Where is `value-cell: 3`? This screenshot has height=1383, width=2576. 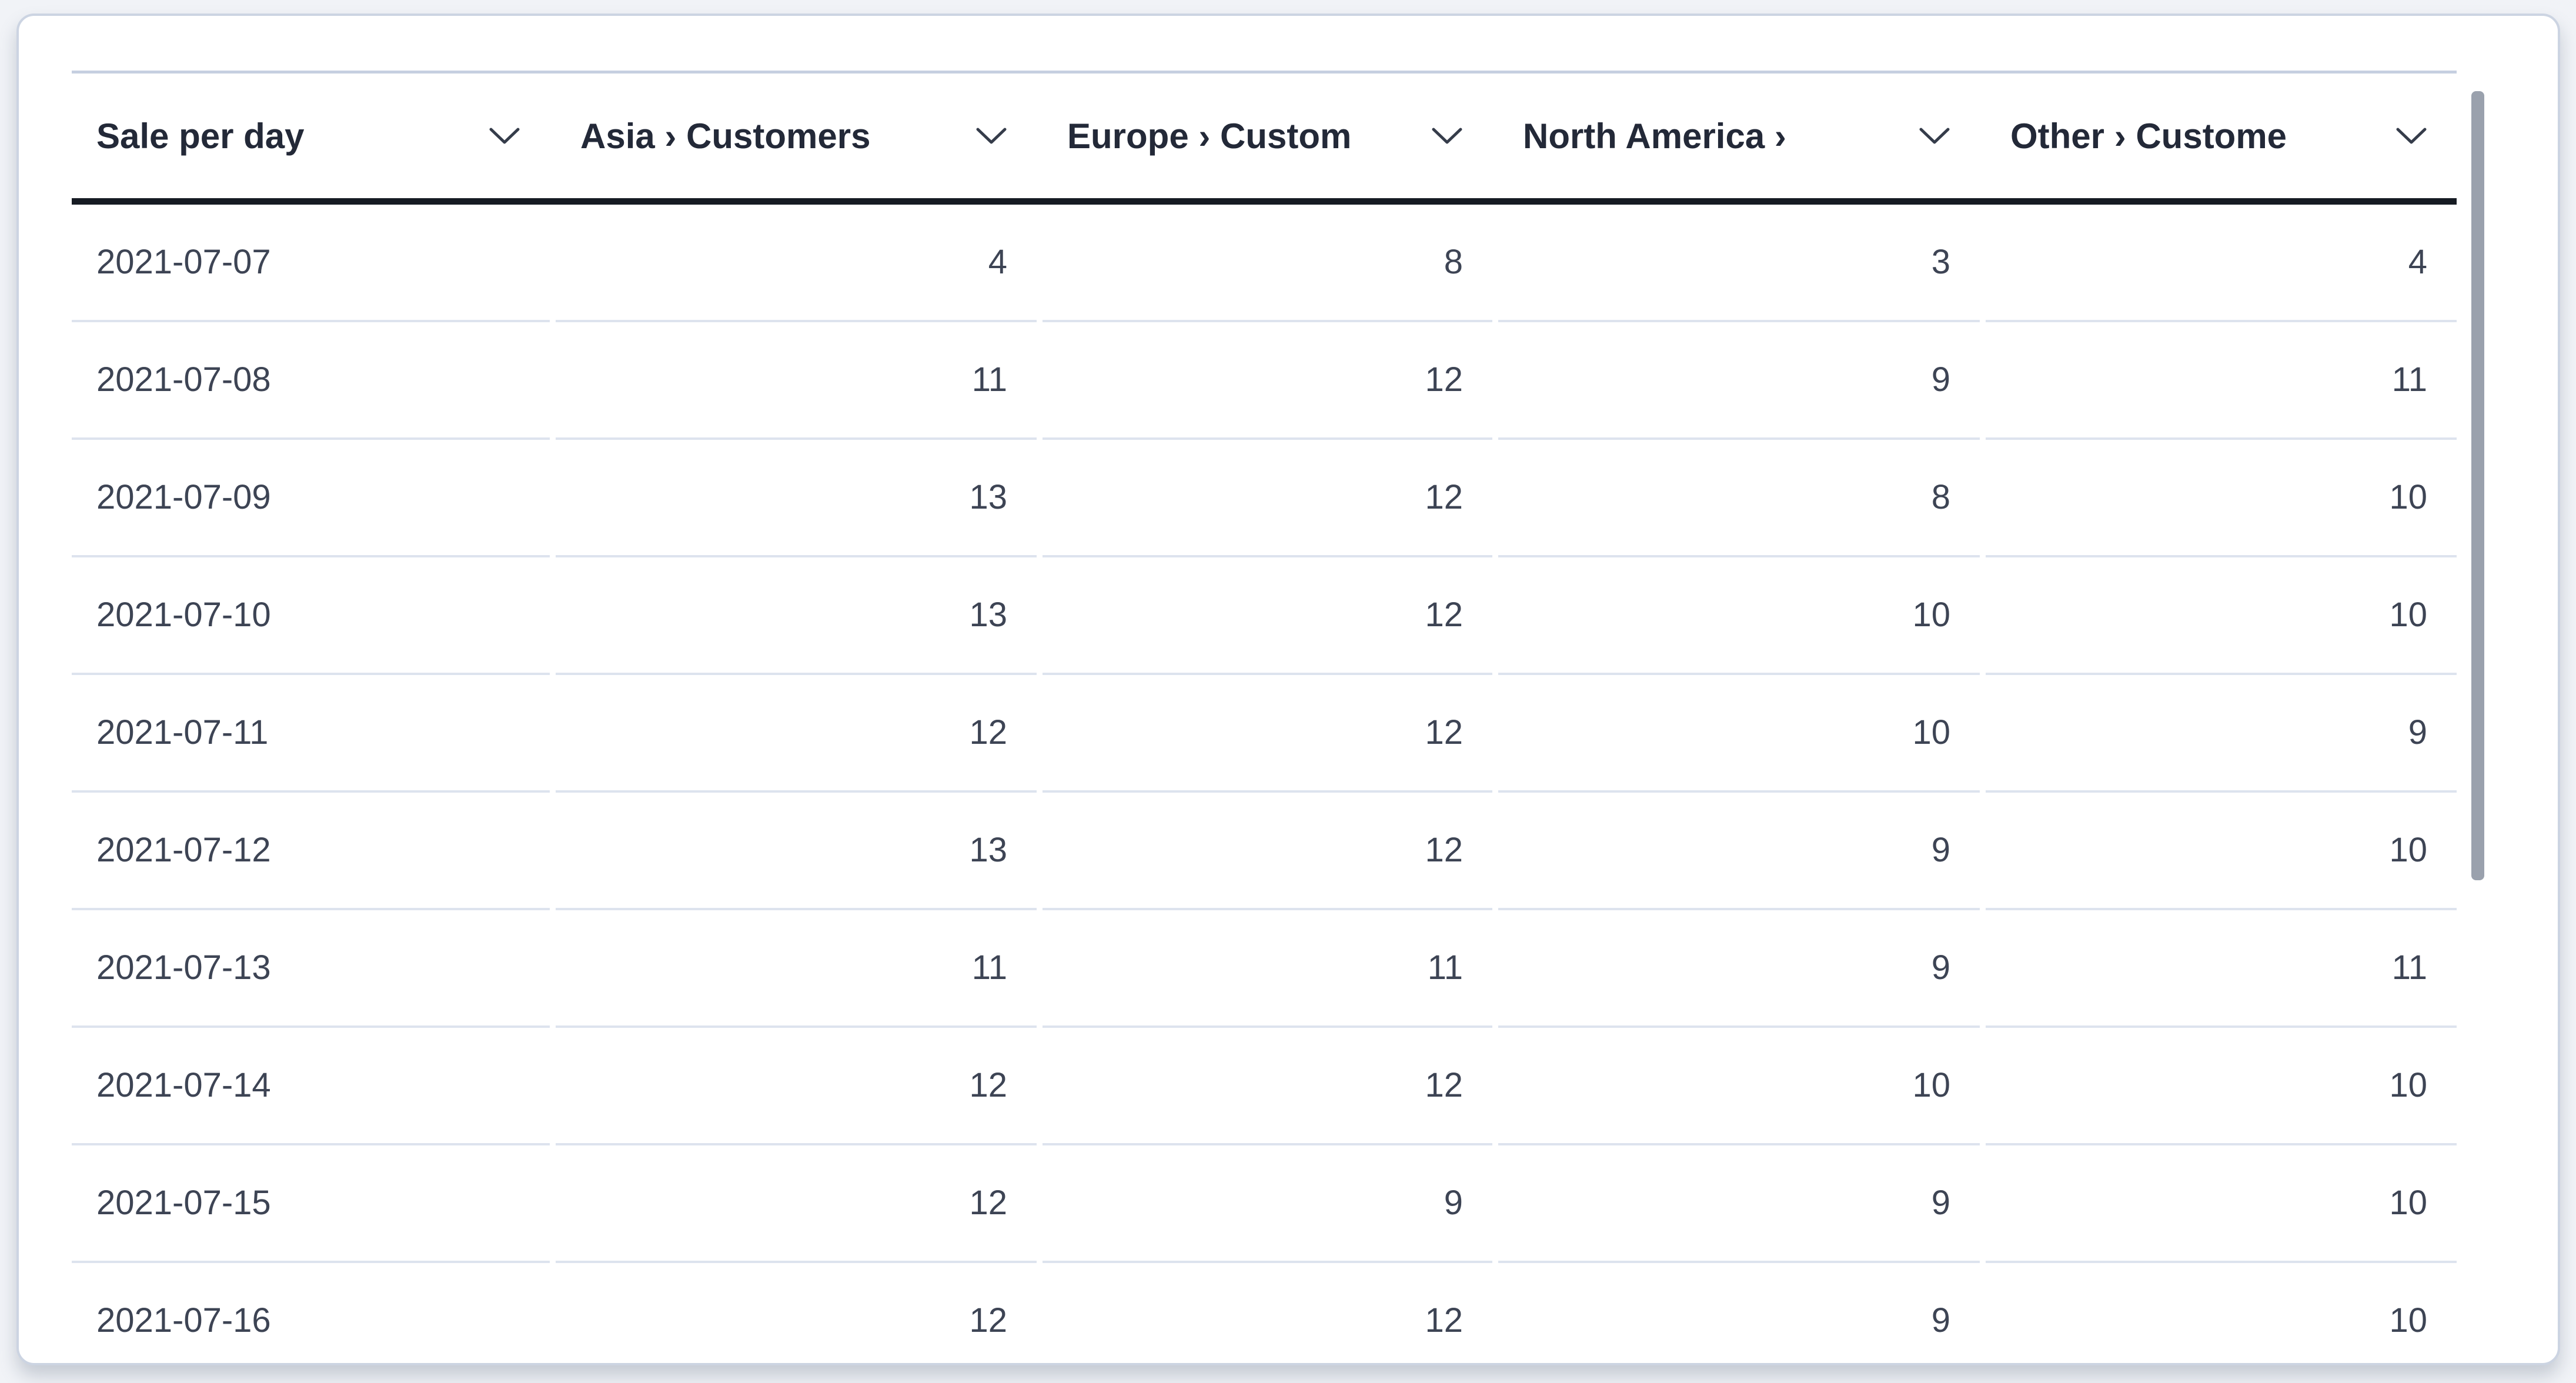
value-cell: 3 is located at coordinates (1739, 263).